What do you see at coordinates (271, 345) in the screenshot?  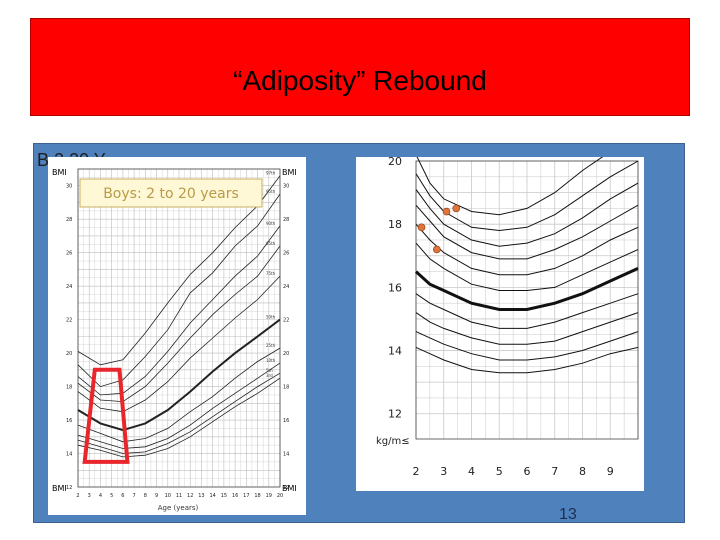 I see `left-percentile-label: 25th` at bounding box center [271, 345].